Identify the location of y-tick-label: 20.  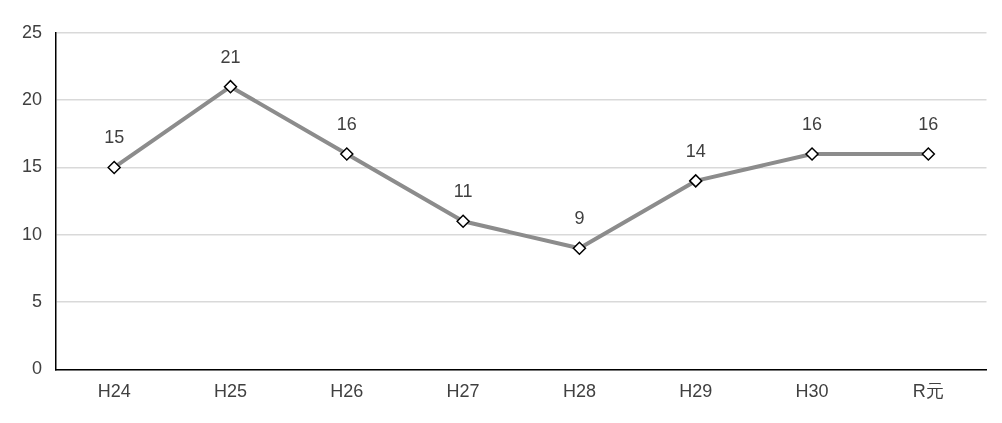
(32, 99).